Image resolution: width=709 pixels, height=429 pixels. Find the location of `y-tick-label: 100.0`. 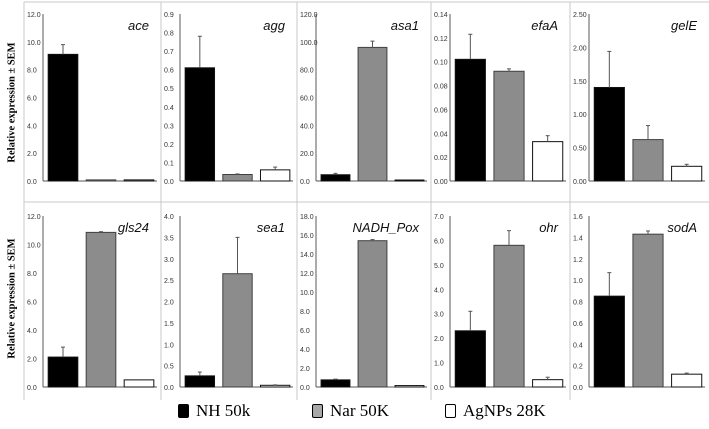

y-tick-label: 100.0 is located at coordinates (309, 43).